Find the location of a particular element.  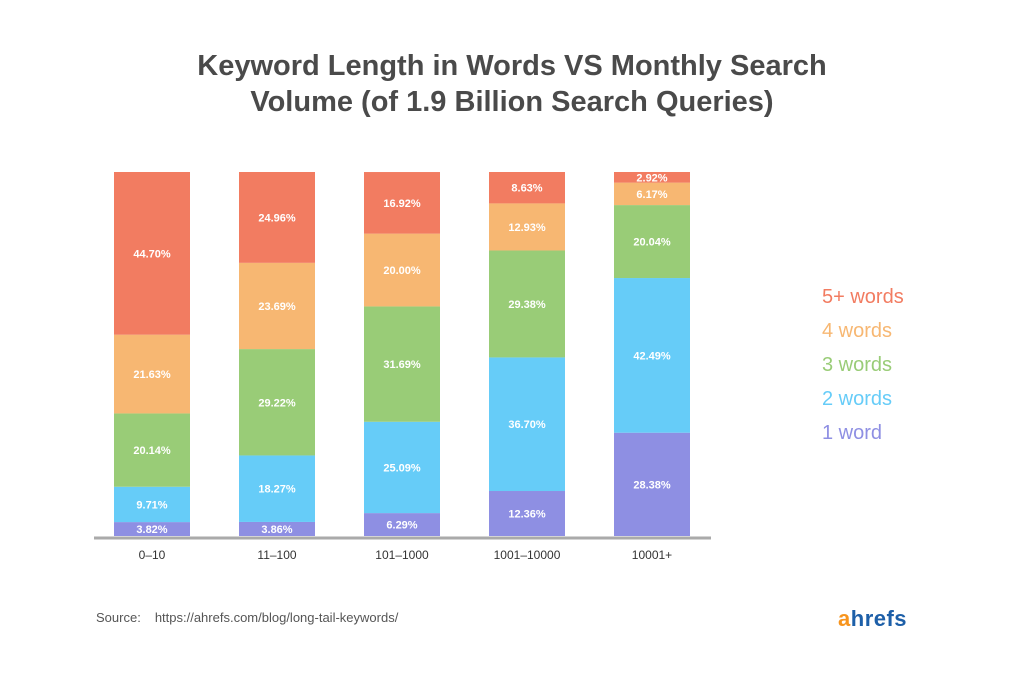

legend-item-5plus-words: 5+ words is located at coordinates (863, 301).